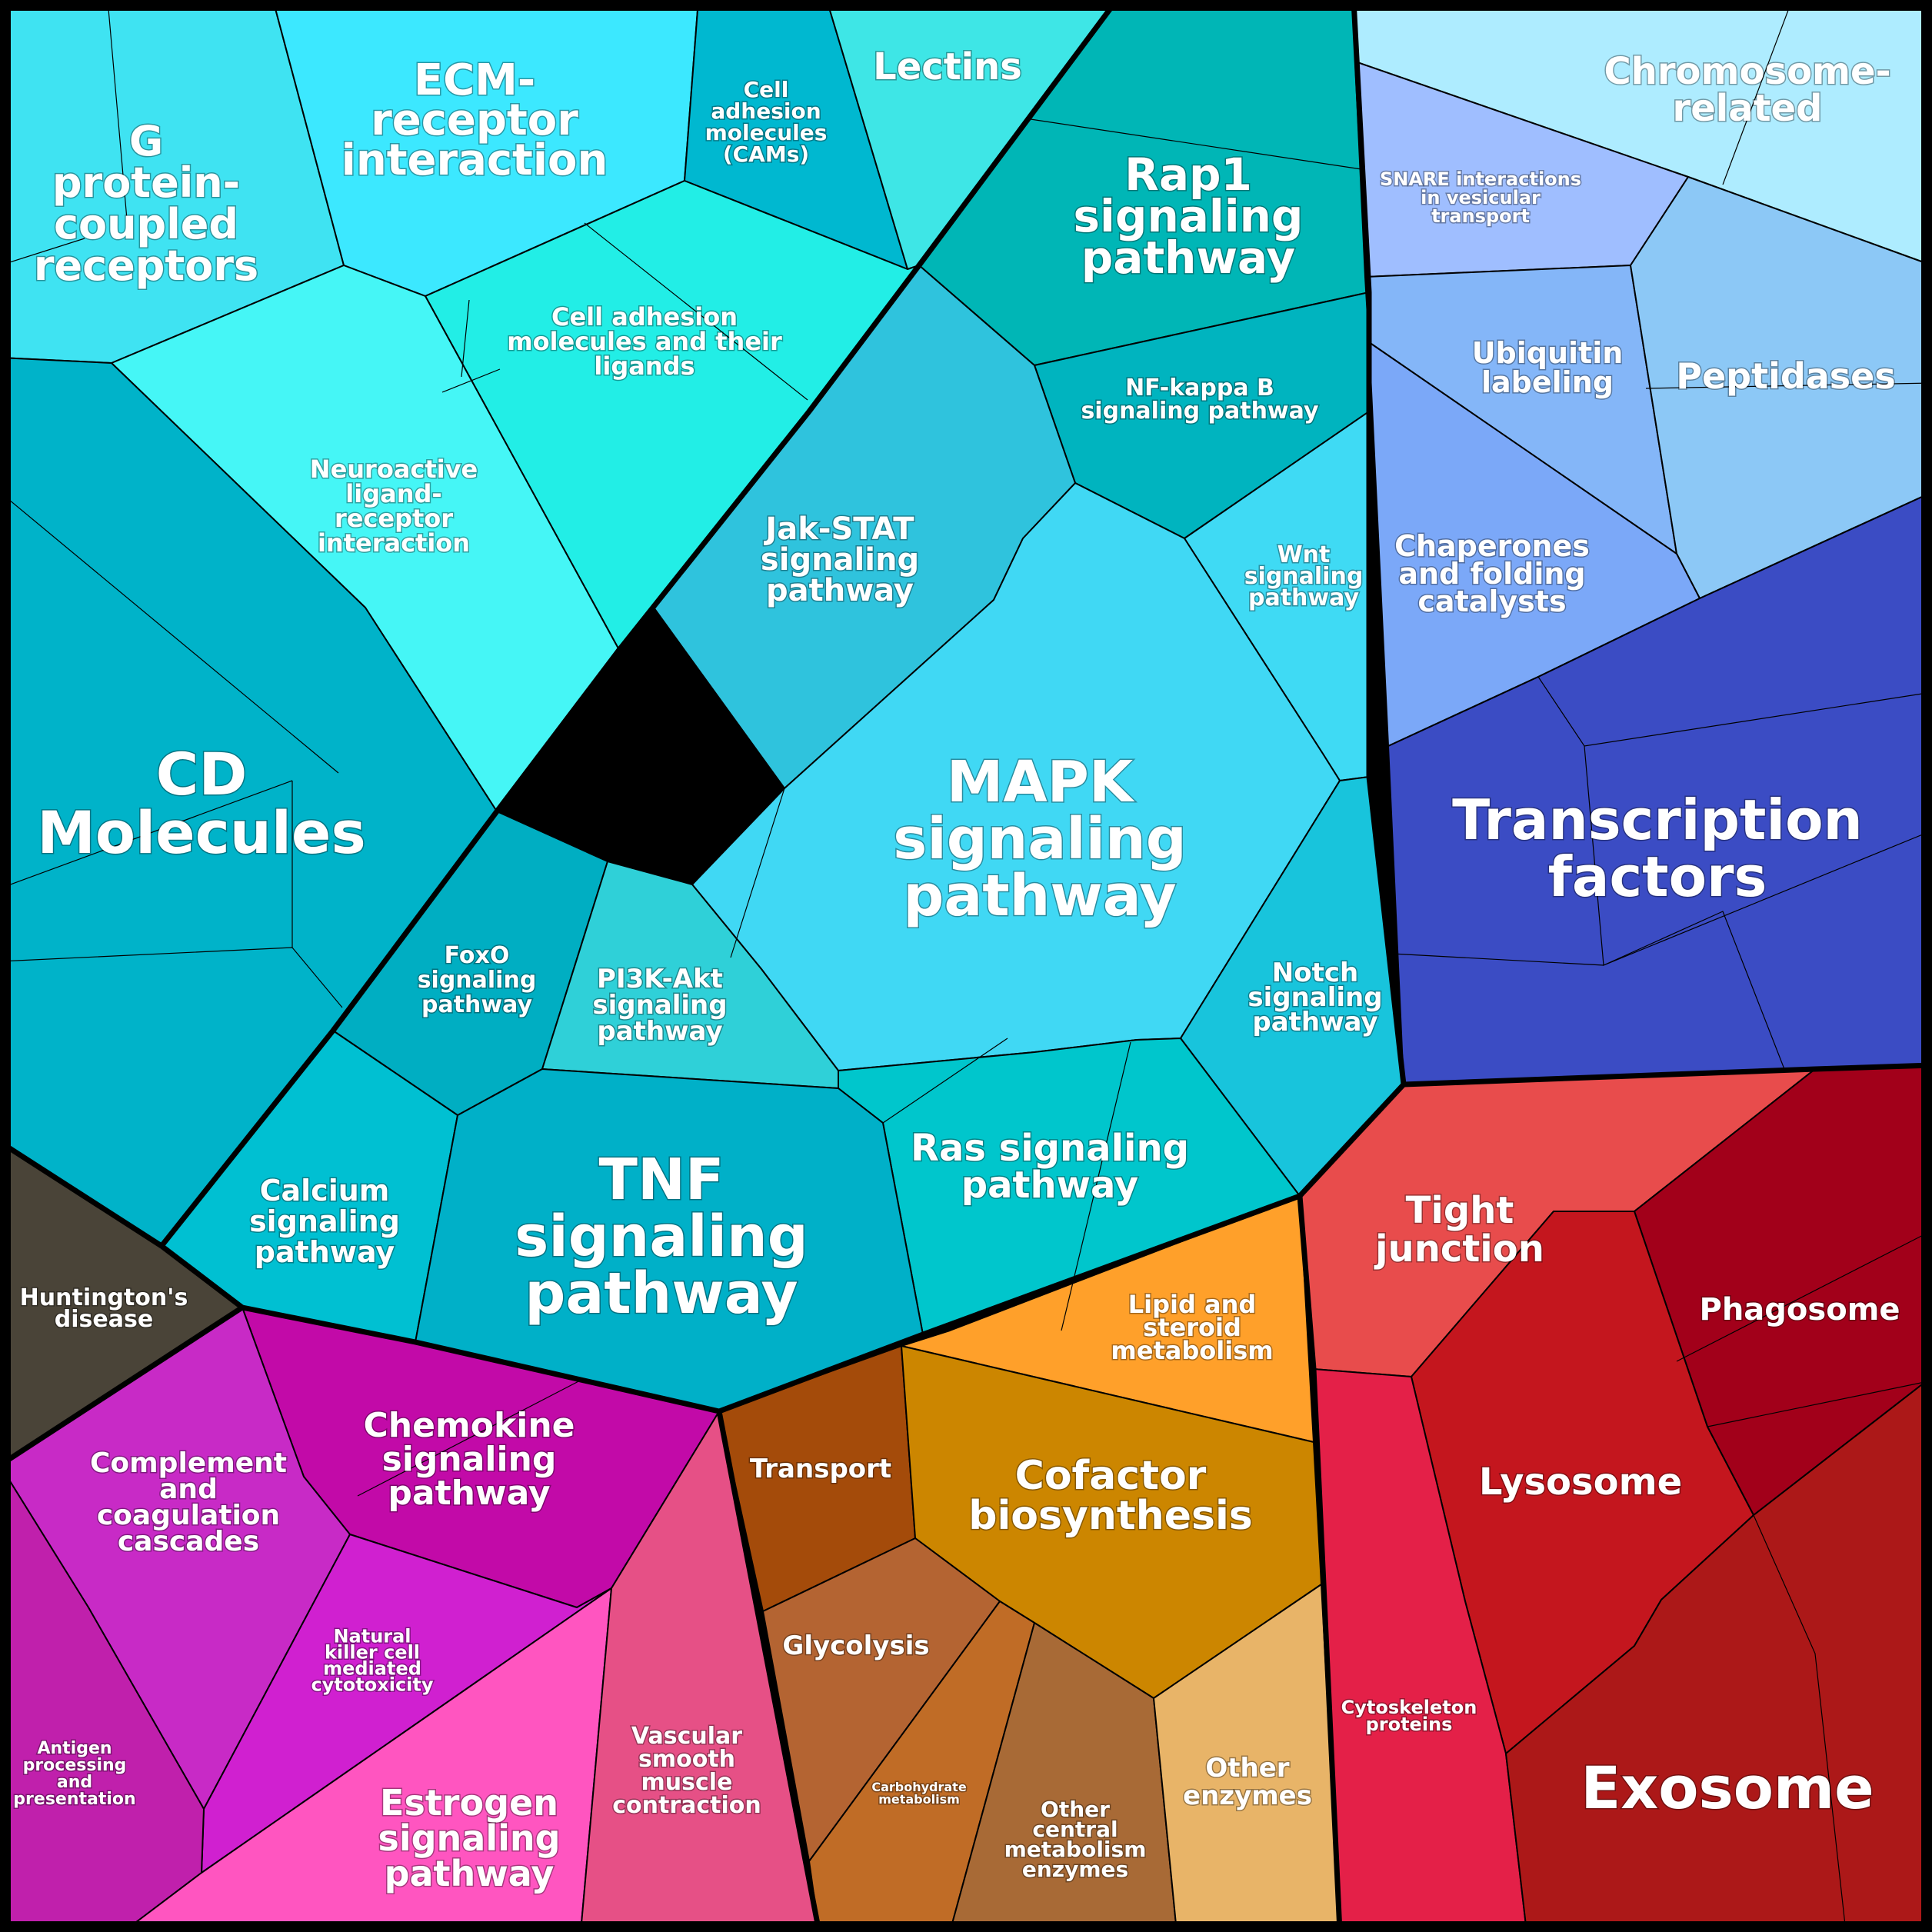  Describe the element at coordinates (919, 1799) in the screenshot. I see `cell-label-line: metabolism` at that location.